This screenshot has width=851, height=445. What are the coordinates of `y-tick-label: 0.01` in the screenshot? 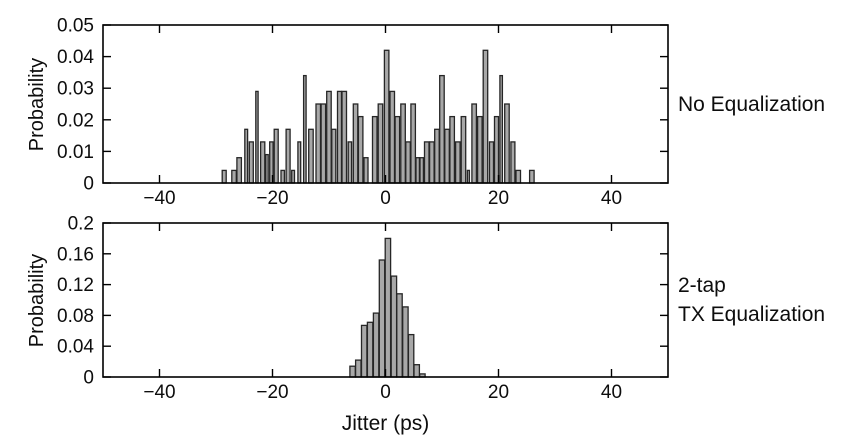 It's located at (75, 152).